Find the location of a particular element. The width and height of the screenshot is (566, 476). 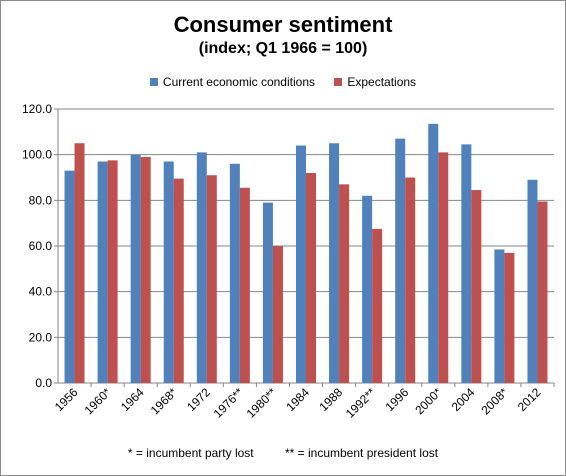

legend-label-current: Current economic conditions is located at coordinates (238, 82).